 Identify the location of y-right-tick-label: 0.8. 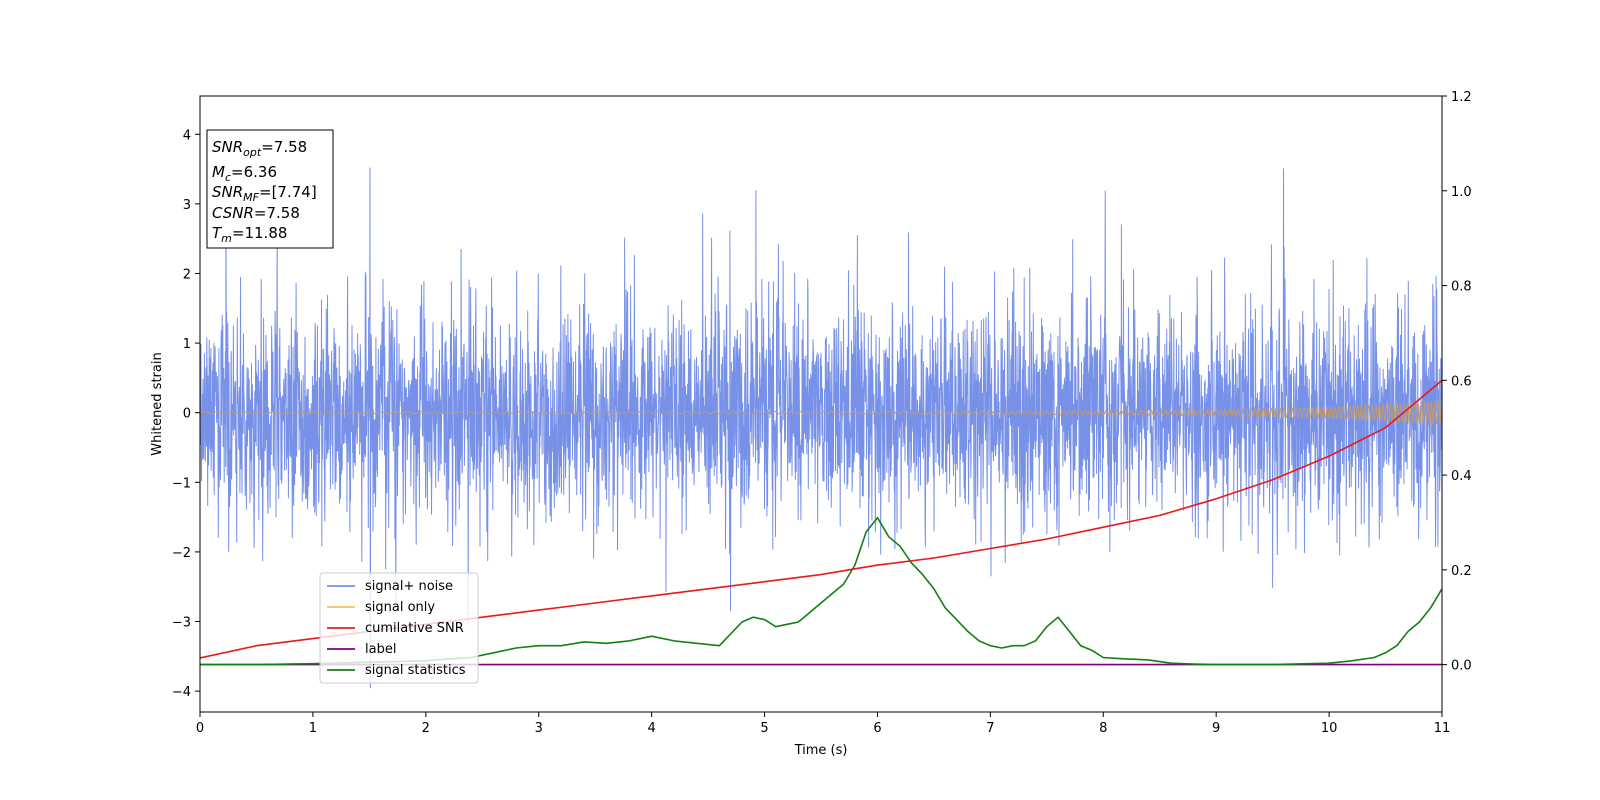
(1461, 287).